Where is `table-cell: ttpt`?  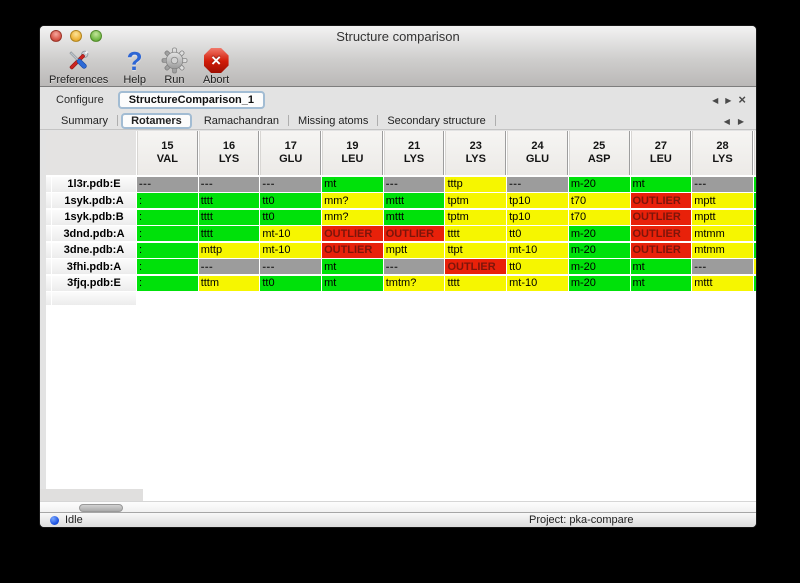
table-cell: ttpt is located at coordinates (476, 250).